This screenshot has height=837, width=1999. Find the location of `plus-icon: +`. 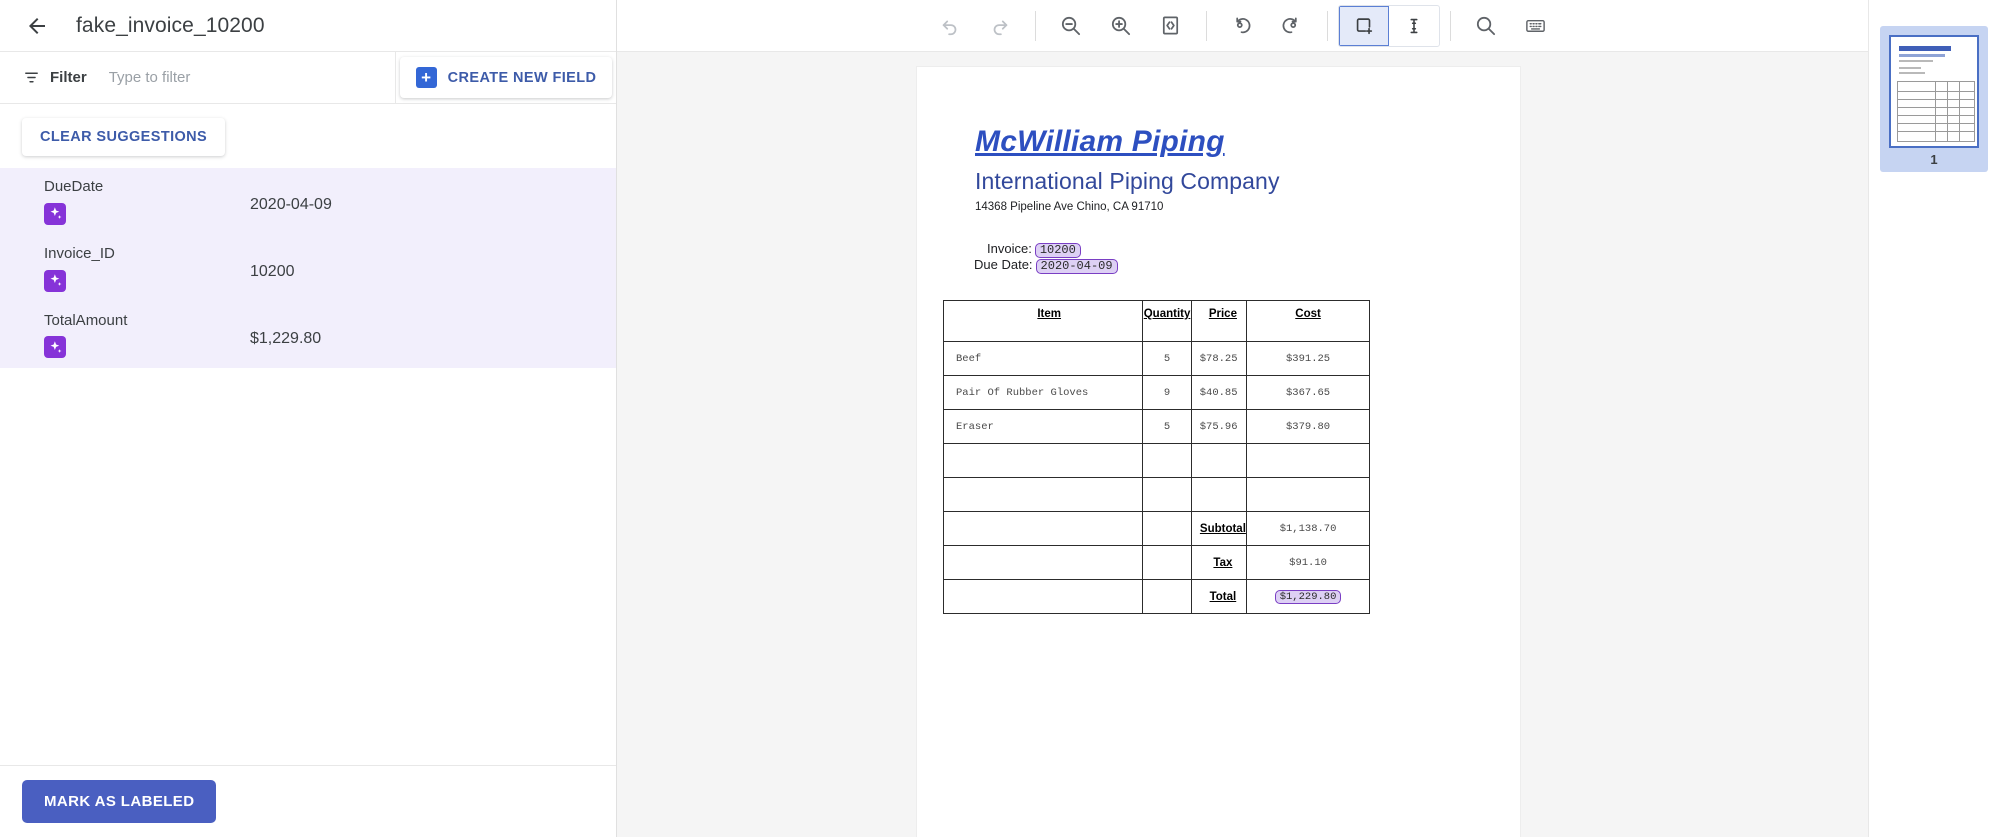

plus-icon: + is located at coordinates (426, 77).